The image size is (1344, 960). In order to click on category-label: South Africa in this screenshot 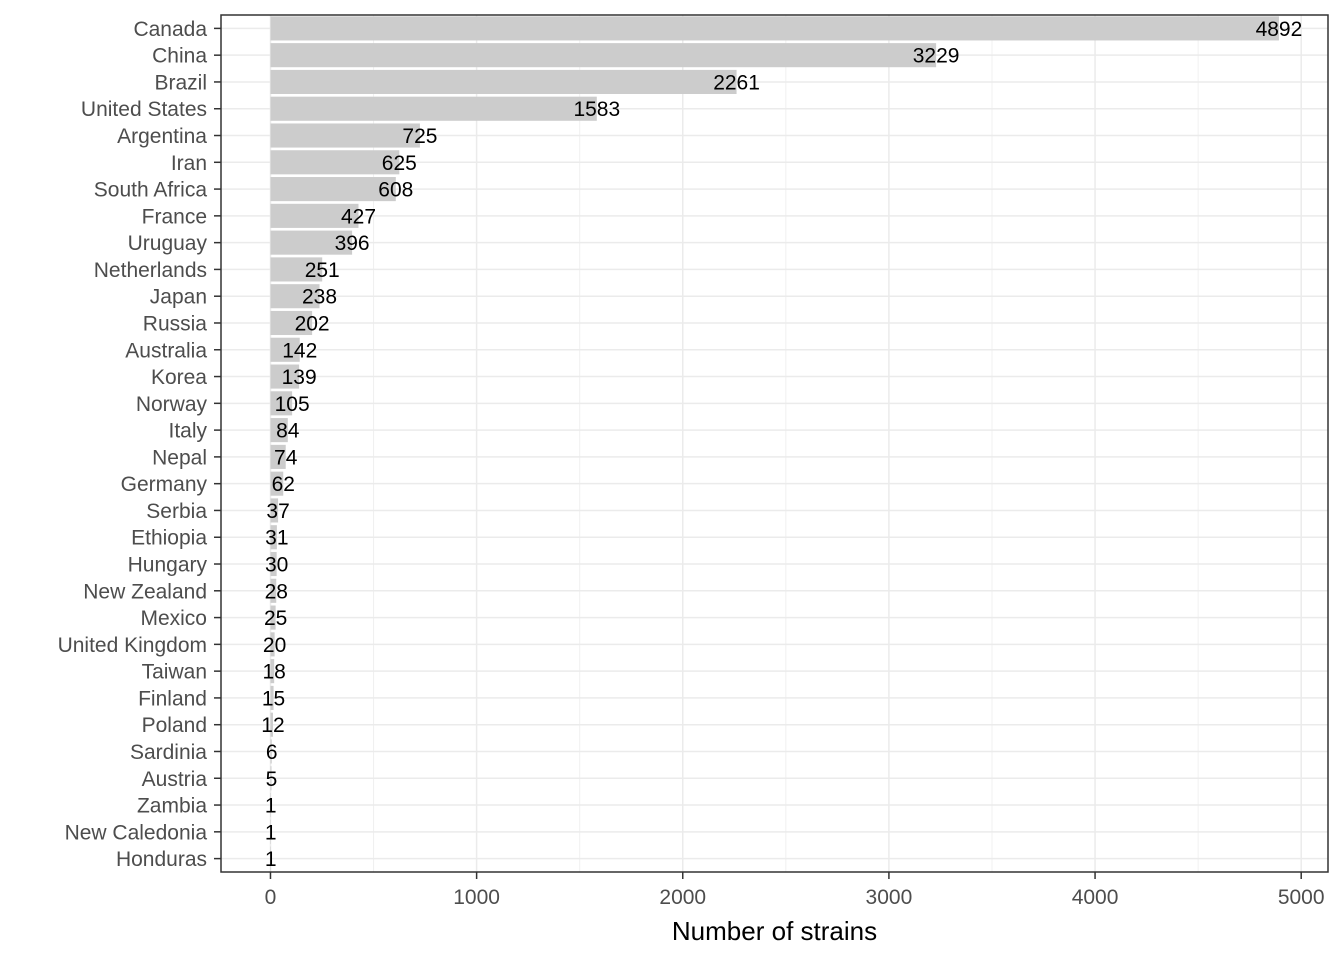, I will do `click(151, 190)`.